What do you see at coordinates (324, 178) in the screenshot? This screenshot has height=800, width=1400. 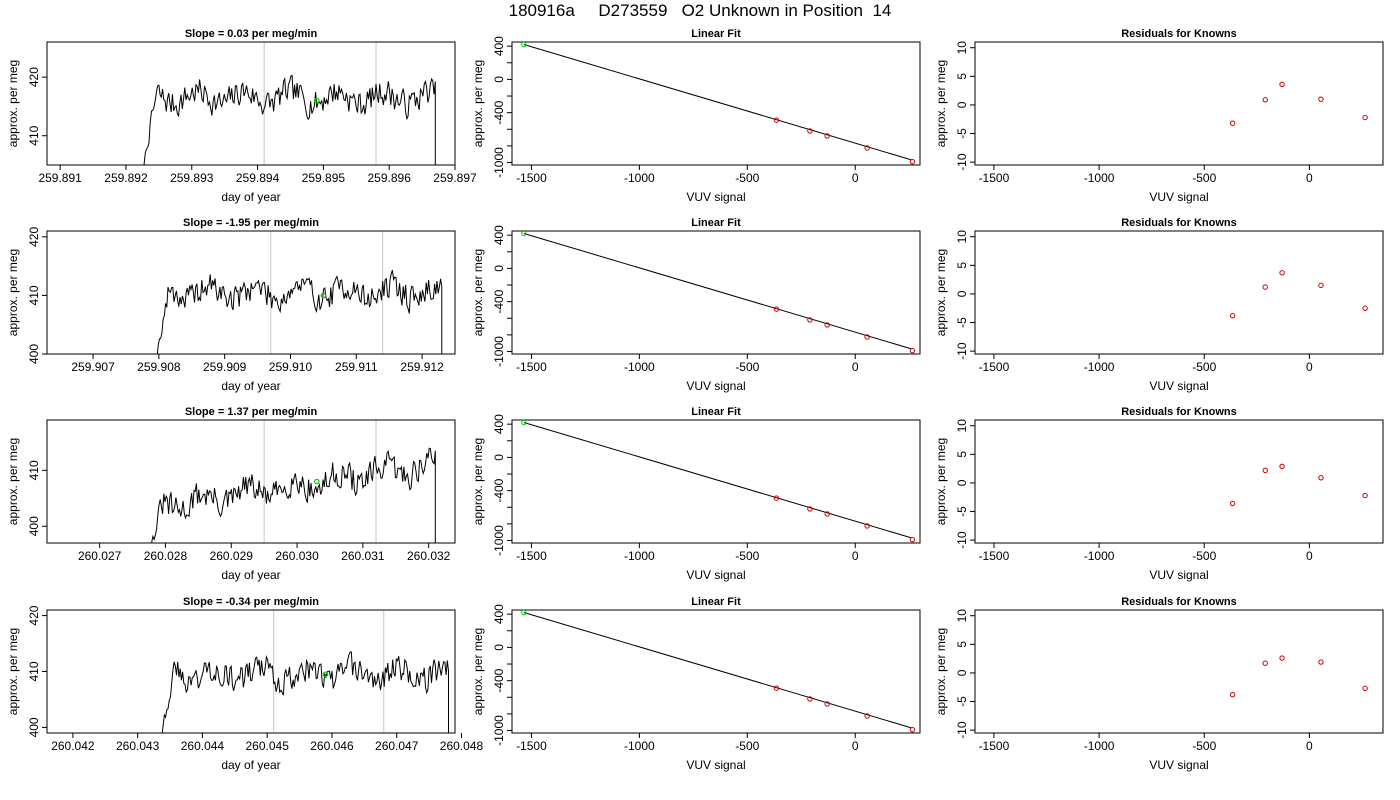 I see `x-tick-label: 259.895` at bounding box center [324, 178].